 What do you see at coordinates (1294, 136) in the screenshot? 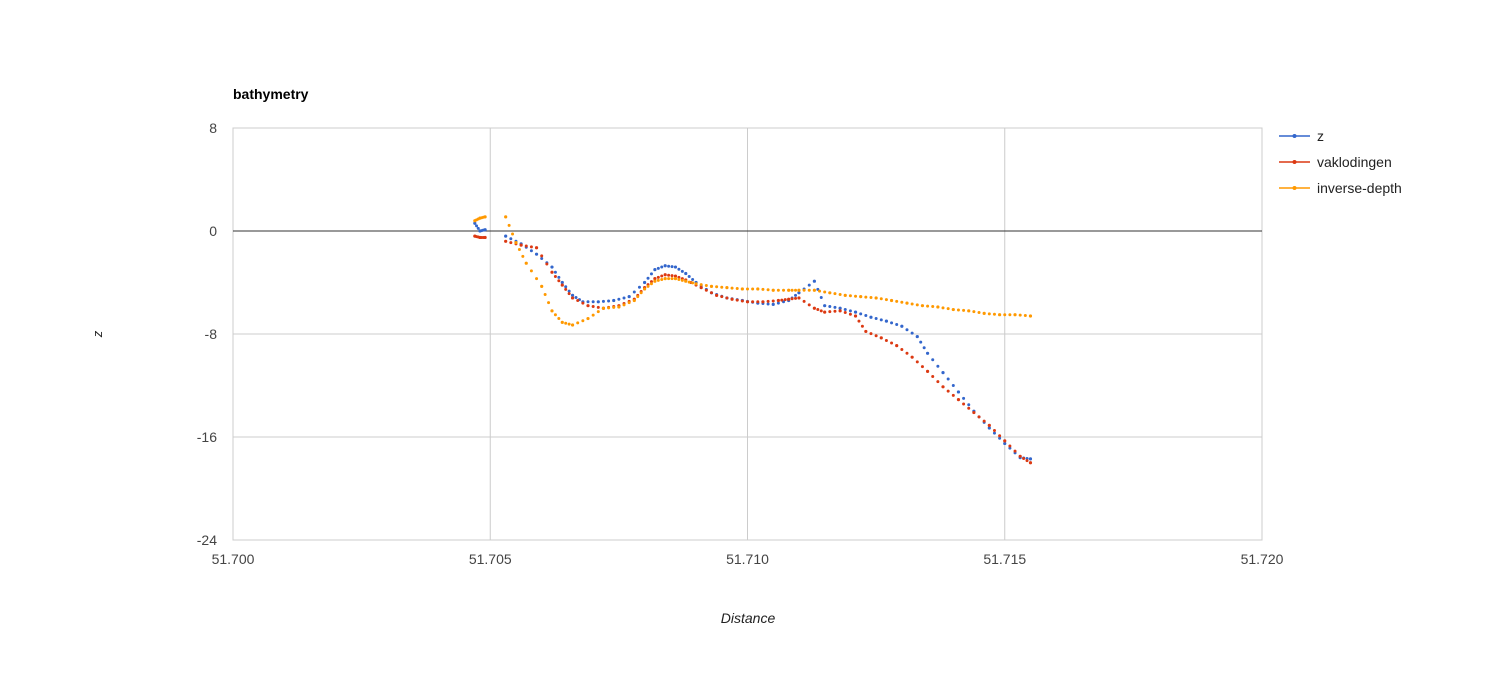
I see `legend-swatch-marker` at bounding box center [1294, 136].